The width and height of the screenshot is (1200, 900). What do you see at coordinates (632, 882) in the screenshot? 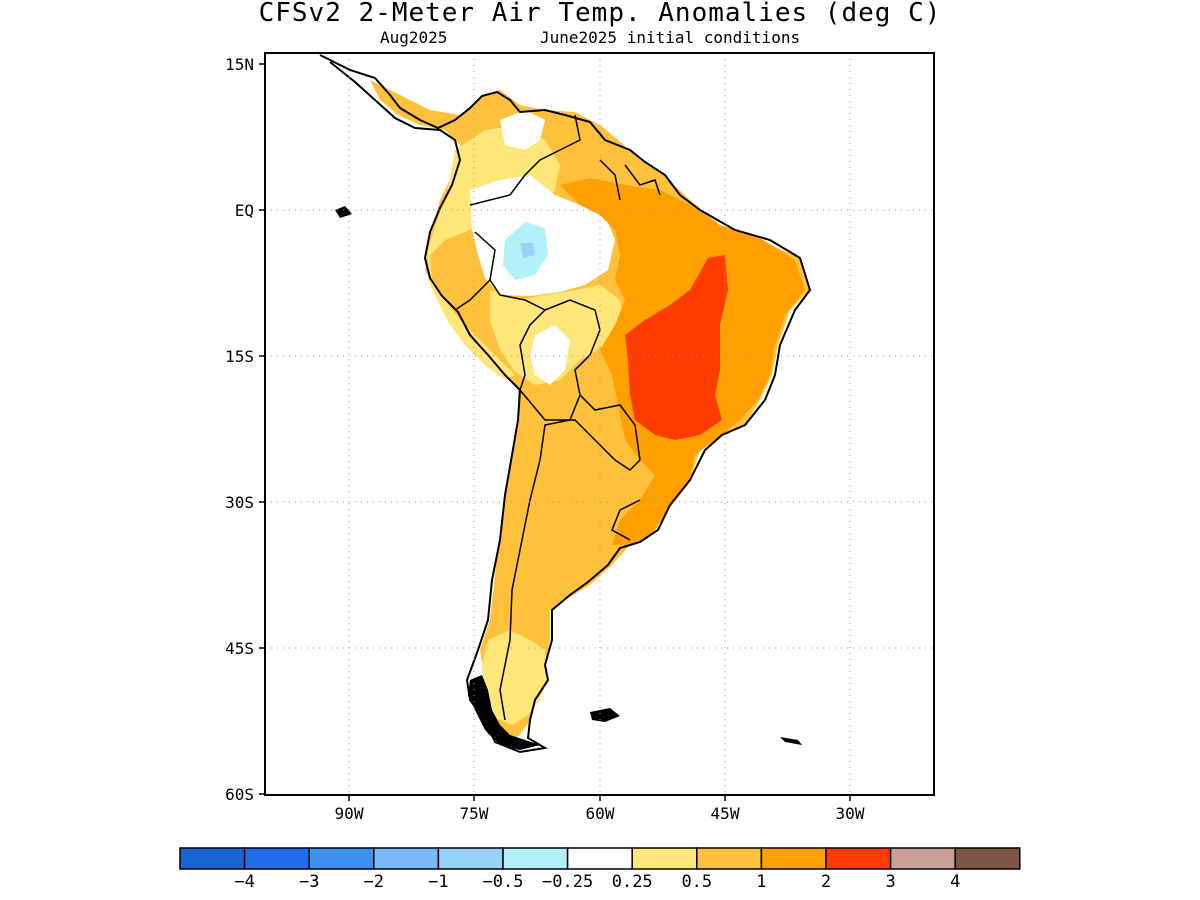
I see `colorbar-label: 0.25` at bounding box center [632, 882].